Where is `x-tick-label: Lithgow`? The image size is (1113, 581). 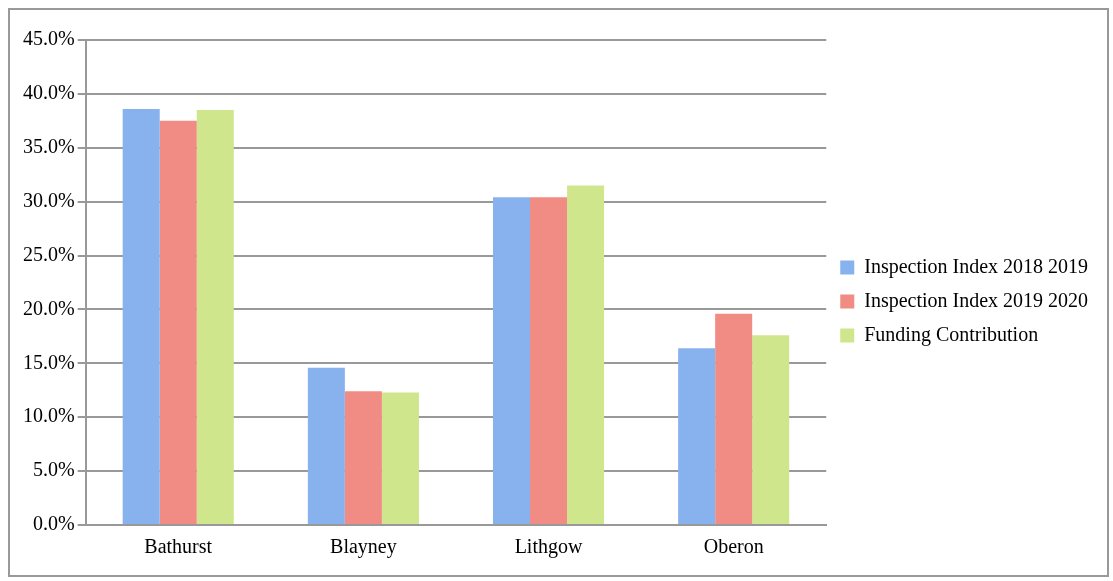
x-tick-label: Lithgow is located at coordinates (548, 547).